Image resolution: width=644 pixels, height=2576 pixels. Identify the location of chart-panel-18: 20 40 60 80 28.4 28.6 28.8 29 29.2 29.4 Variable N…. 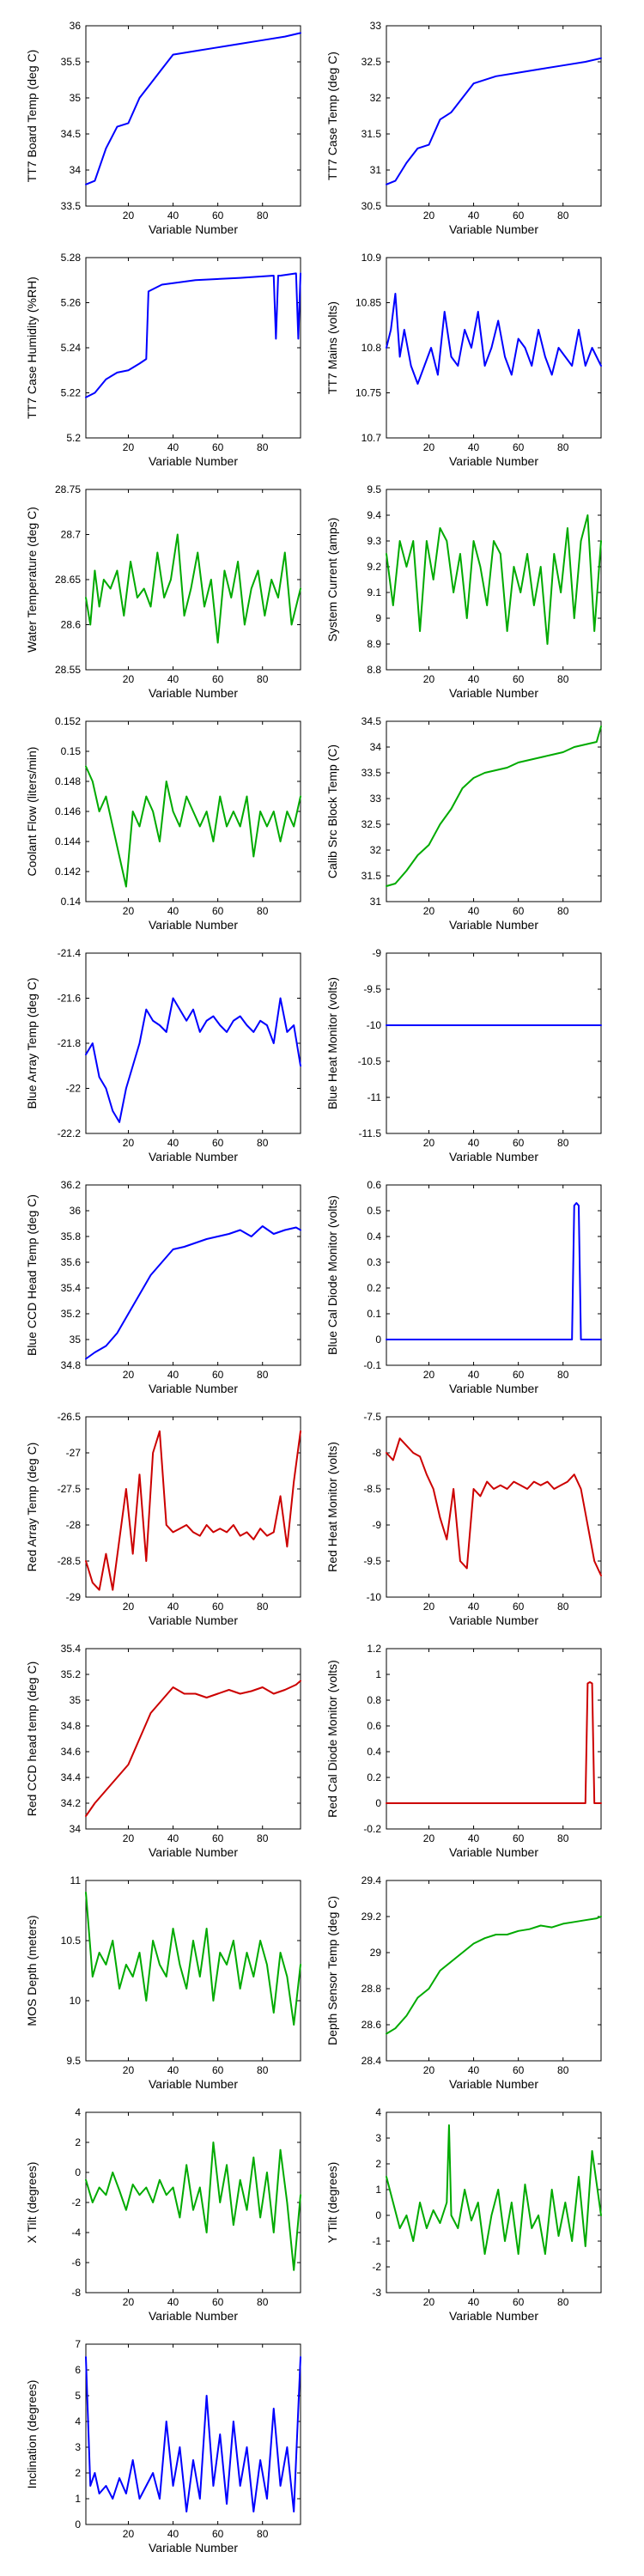
(463, 1982).